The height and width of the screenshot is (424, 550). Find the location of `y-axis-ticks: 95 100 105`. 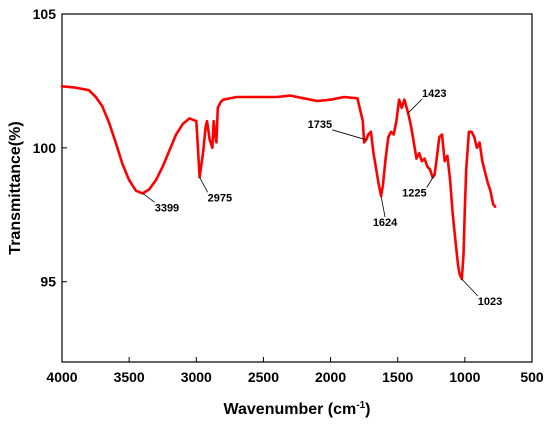

y-axis-ticks: 95 100 105 is located at coordinates (50, 148).